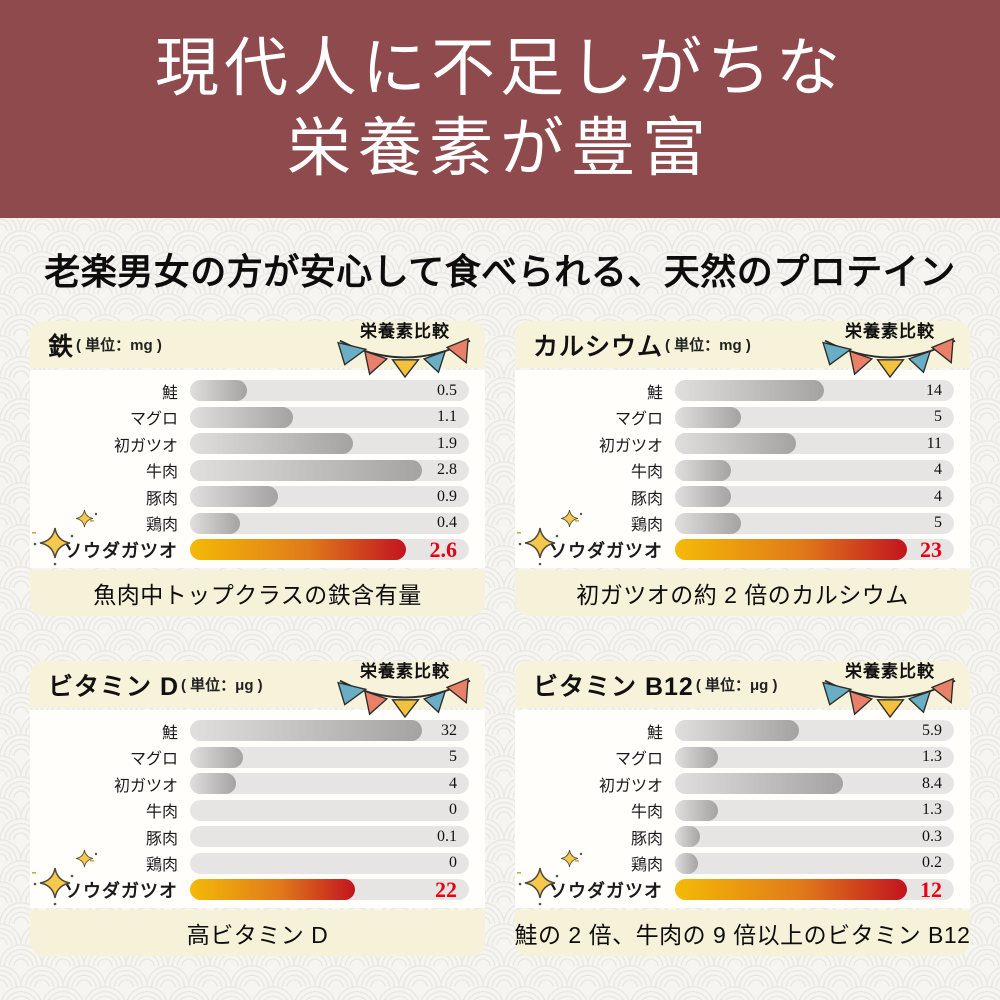 The width and height of the screenshot is (1000, 1000). I want to click on bar-value: 5.9, so click(932, 730).